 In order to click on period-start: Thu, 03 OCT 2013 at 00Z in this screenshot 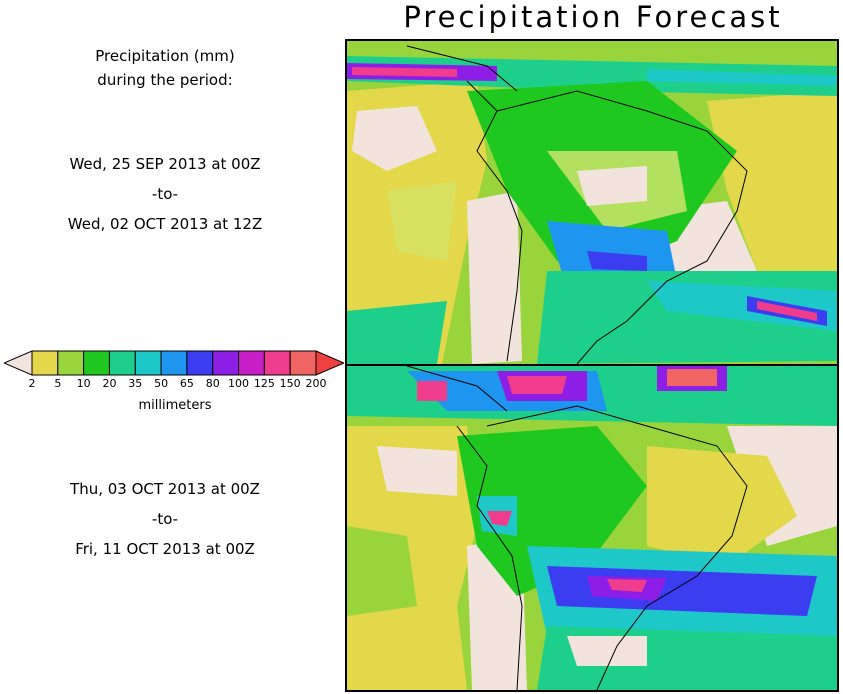, I will do `click(165, 489)`.